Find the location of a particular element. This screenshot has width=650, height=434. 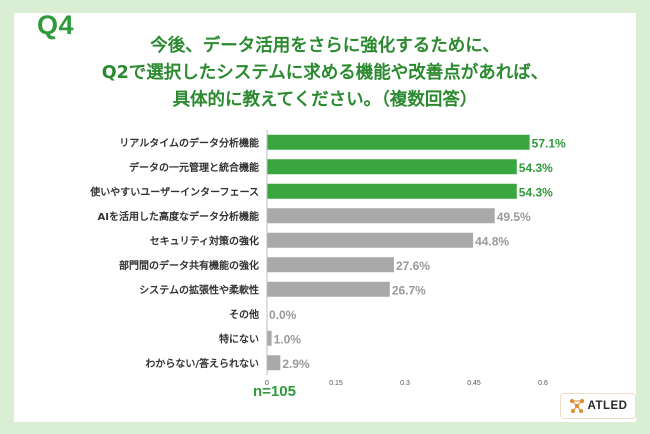

network-dots-icon is located at coordinates (576, 406).